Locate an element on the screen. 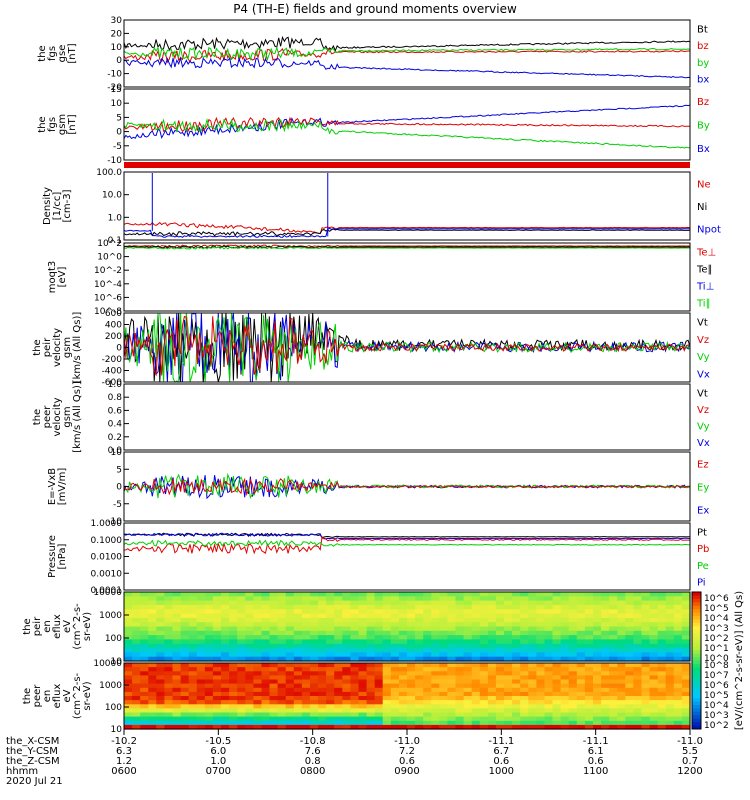 The width and height of the screenshot is (750, 800). legend-entry: Ti∥ is located at coordinates (703, 304).